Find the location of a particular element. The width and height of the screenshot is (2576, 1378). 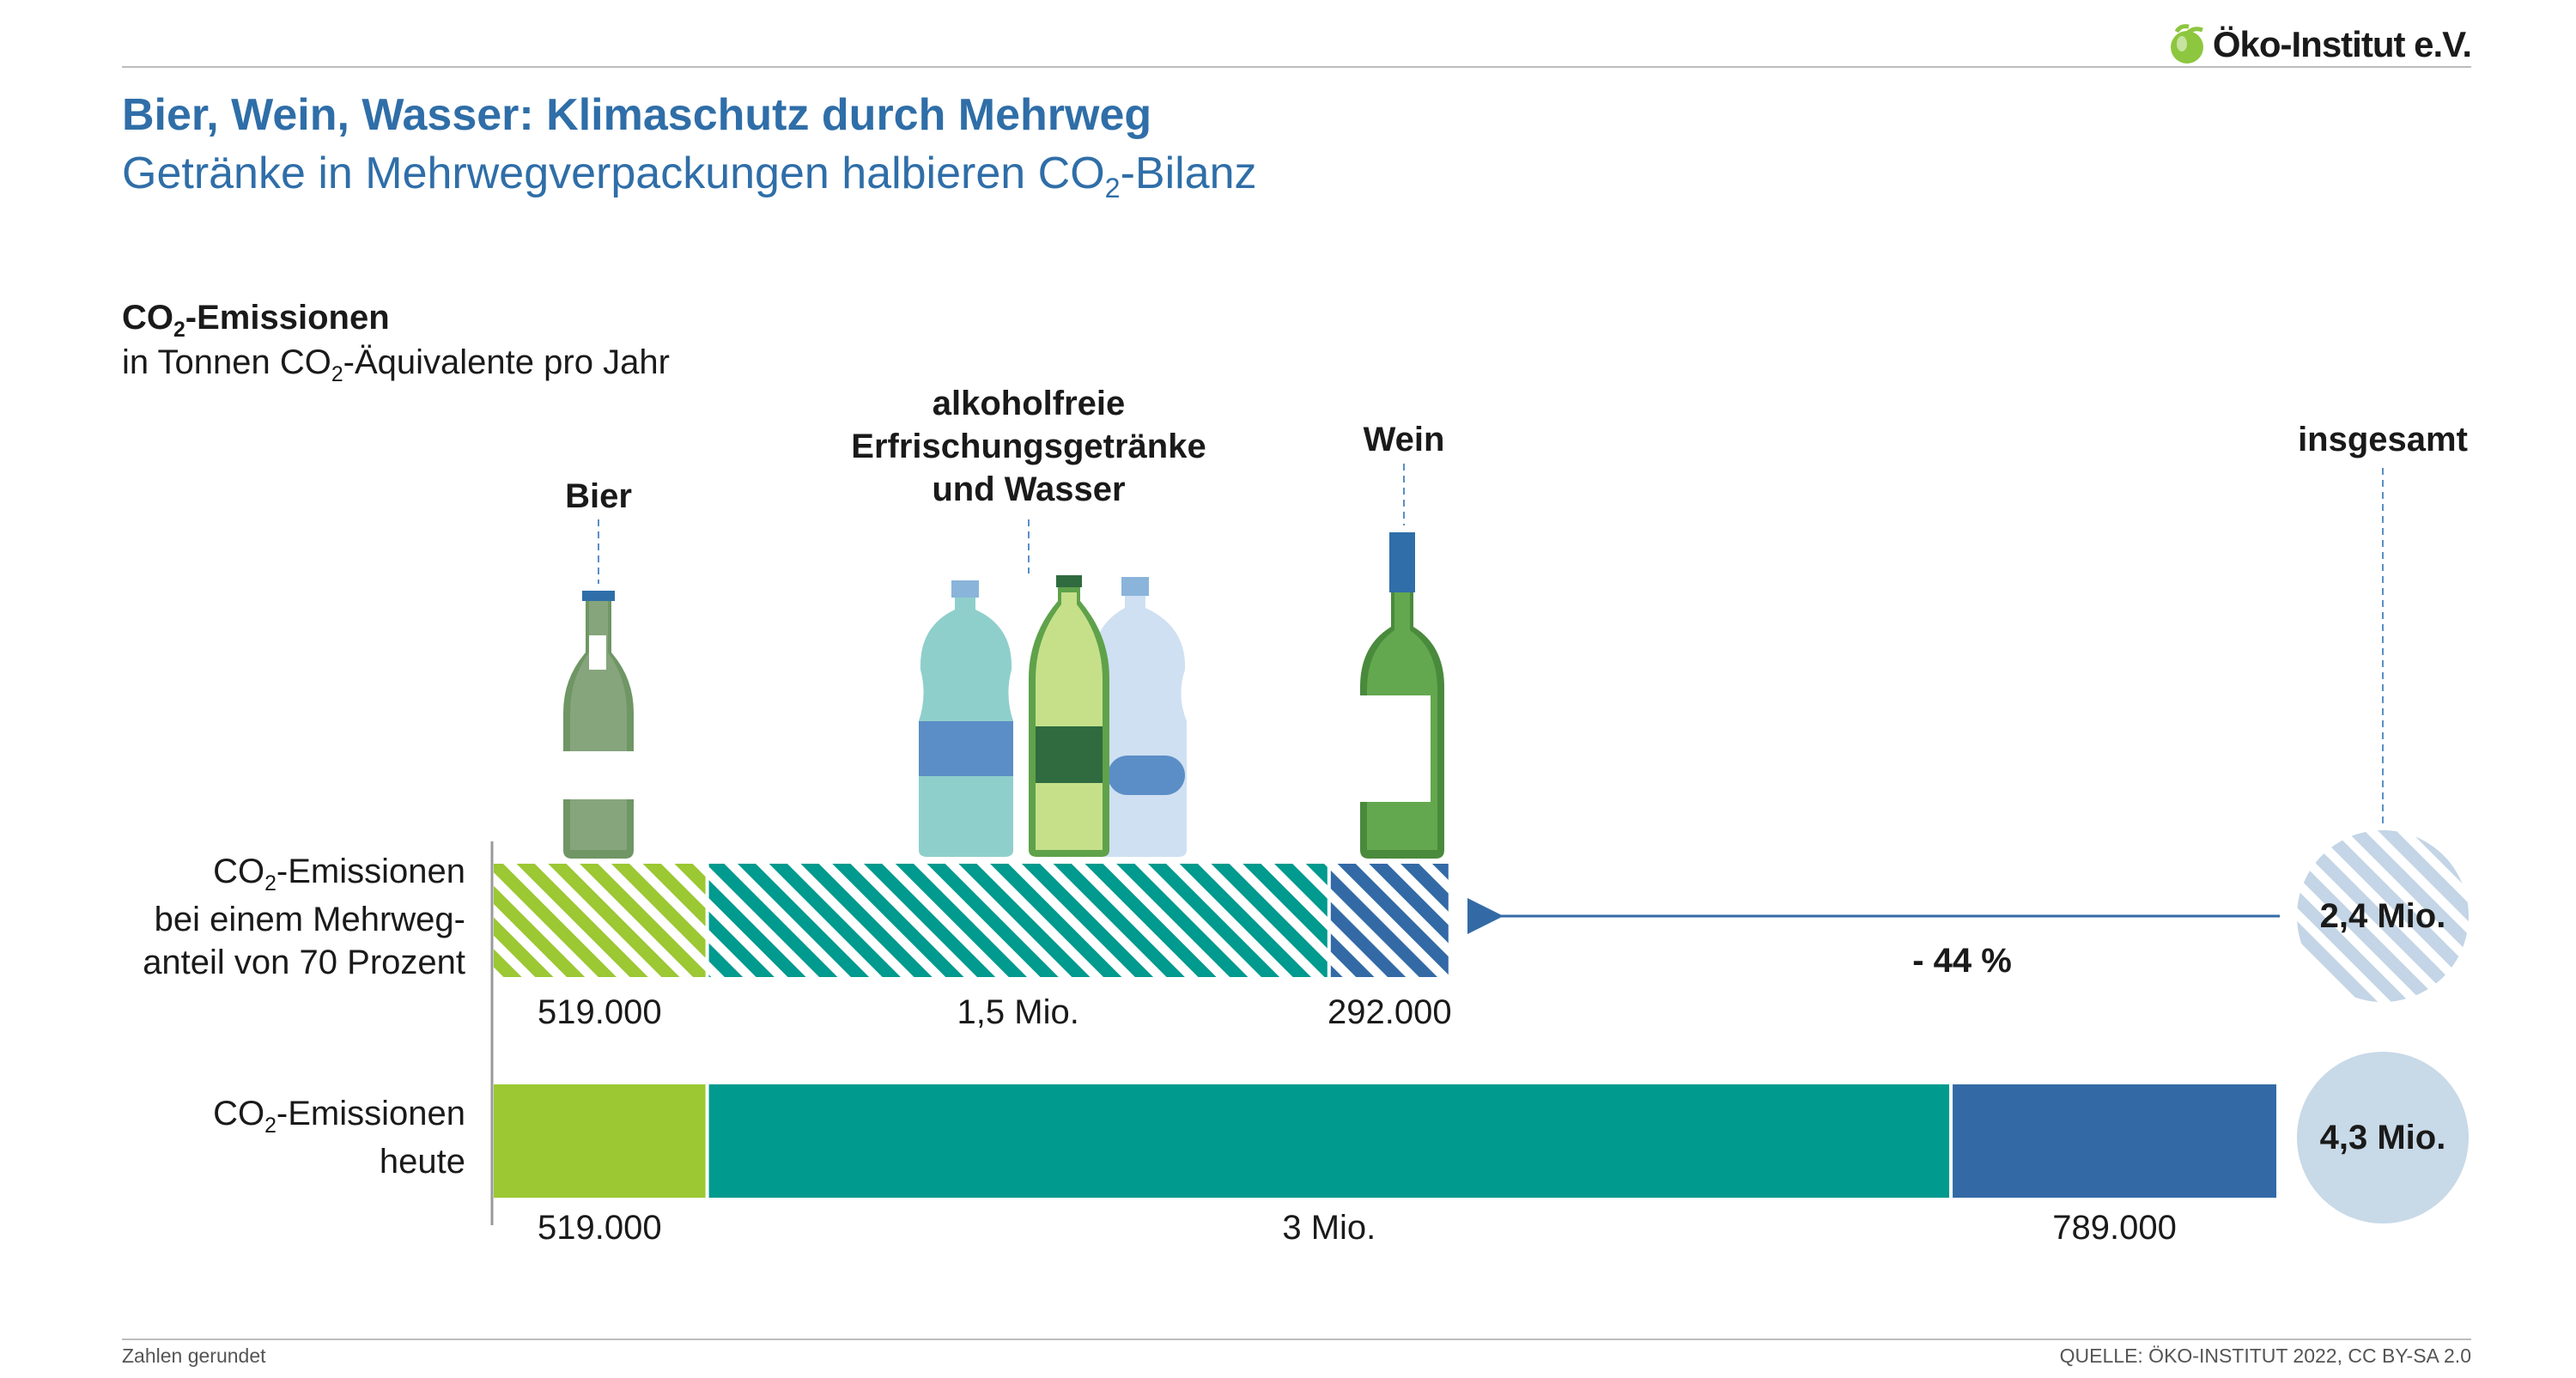

glass-water-bottle-icon is located at coordinates (1069, 716).